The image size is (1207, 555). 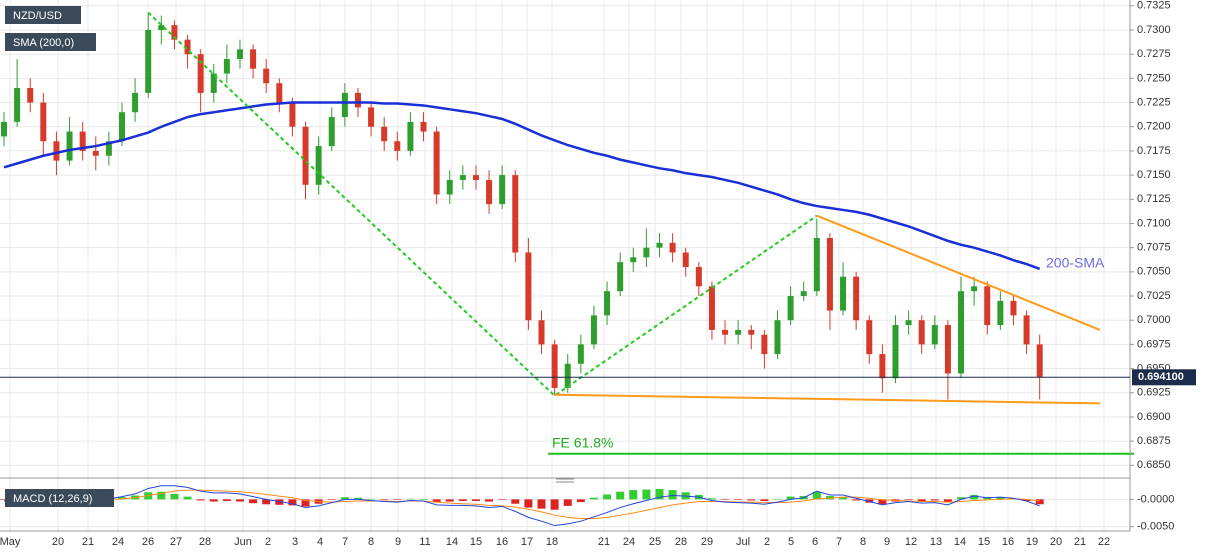 What do you see at coordinates (452, 542) in the screenshot?
I see `x-tick-label: 14` at bounding box center [452, 542].